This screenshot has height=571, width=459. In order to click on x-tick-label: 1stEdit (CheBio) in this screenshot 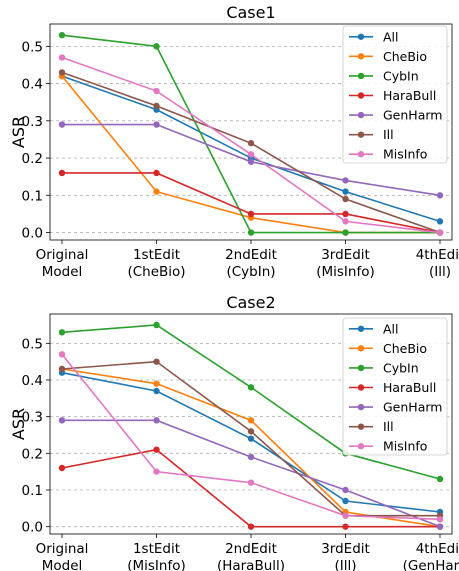, I will do `click(156, 263)`.